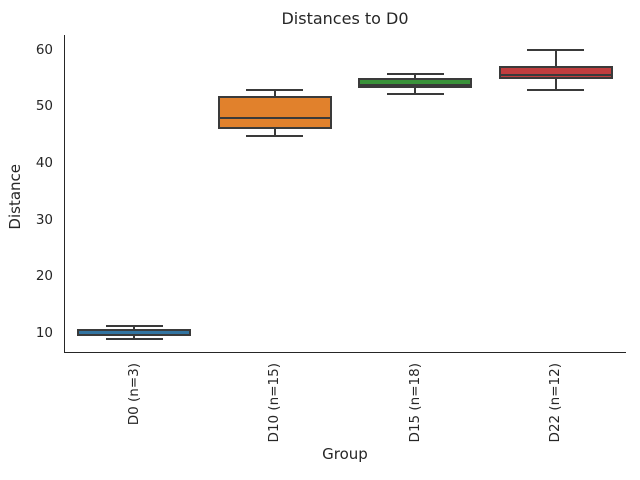 The width and height of the screenshot is (640, 480). What do you see at coordinates (44, 332) in the screenshot?
I see `y-tick-label-10: 10` at bounding box center [44, 332].